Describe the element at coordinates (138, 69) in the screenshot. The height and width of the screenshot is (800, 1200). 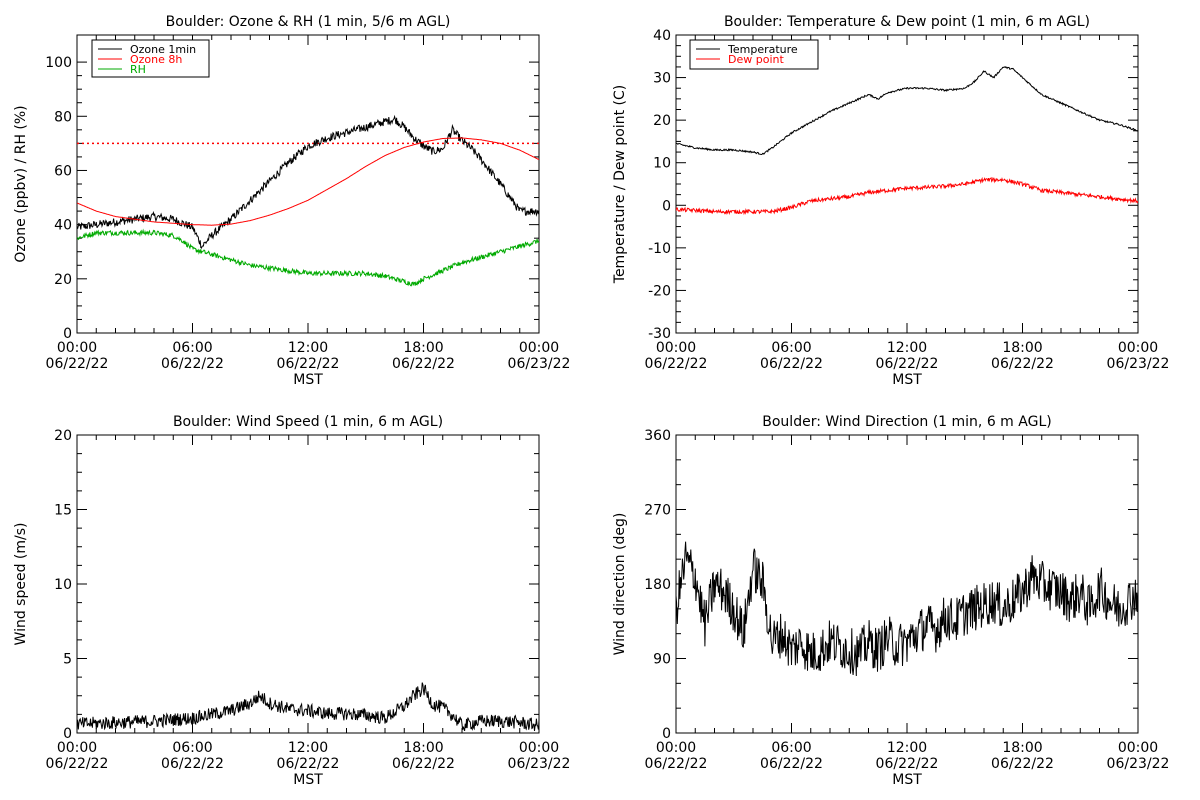
I see `legend-label: RH` at that location.